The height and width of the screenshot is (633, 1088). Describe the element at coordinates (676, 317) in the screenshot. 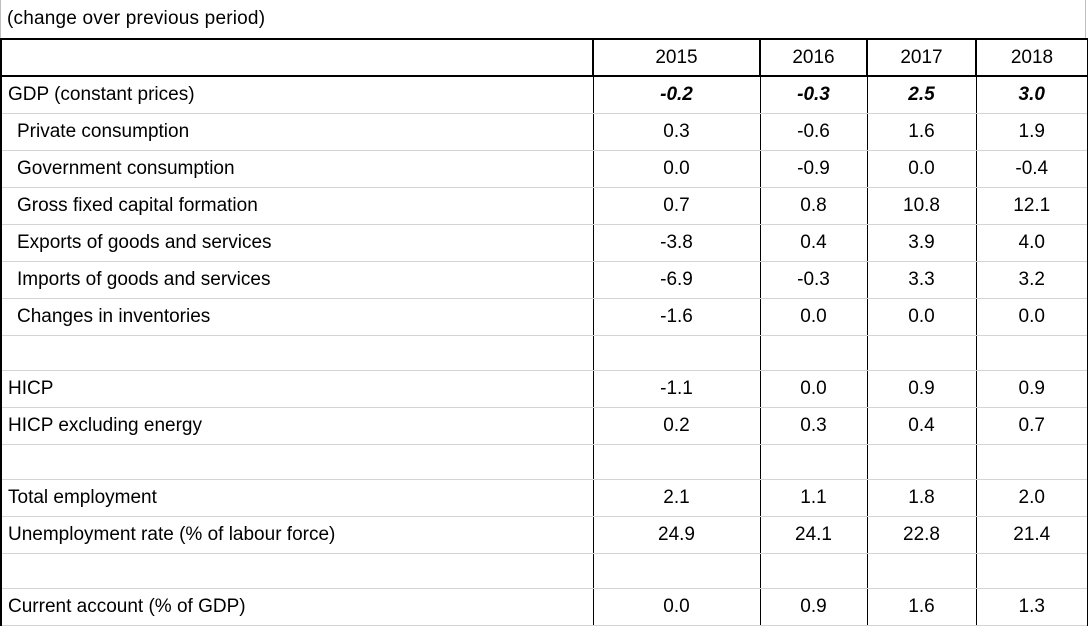

I see `value-cell: -1.6` at that location.